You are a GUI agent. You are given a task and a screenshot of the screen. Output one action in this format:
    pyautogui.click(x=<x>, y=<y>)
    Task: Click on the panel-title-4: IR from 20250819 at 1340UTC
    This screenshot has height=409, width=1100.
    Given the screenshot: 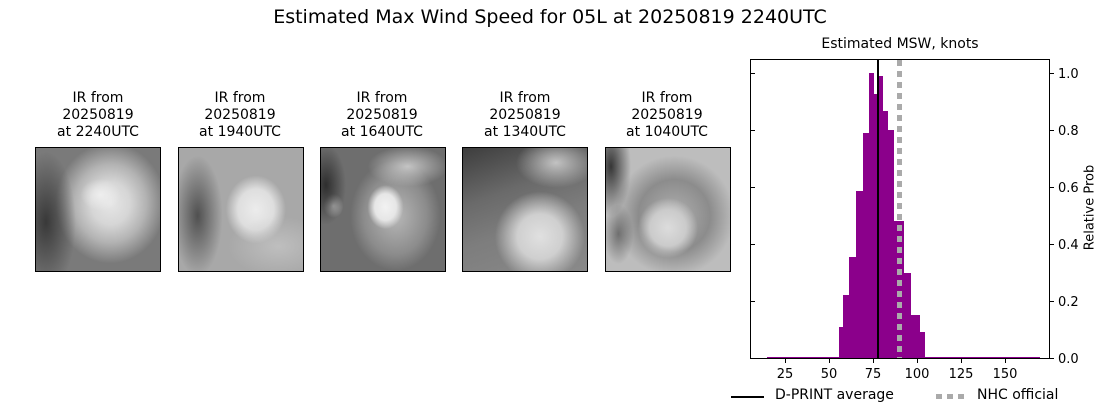 What is the action you would take?
    pyautogui.click(x=525, y=115)
    